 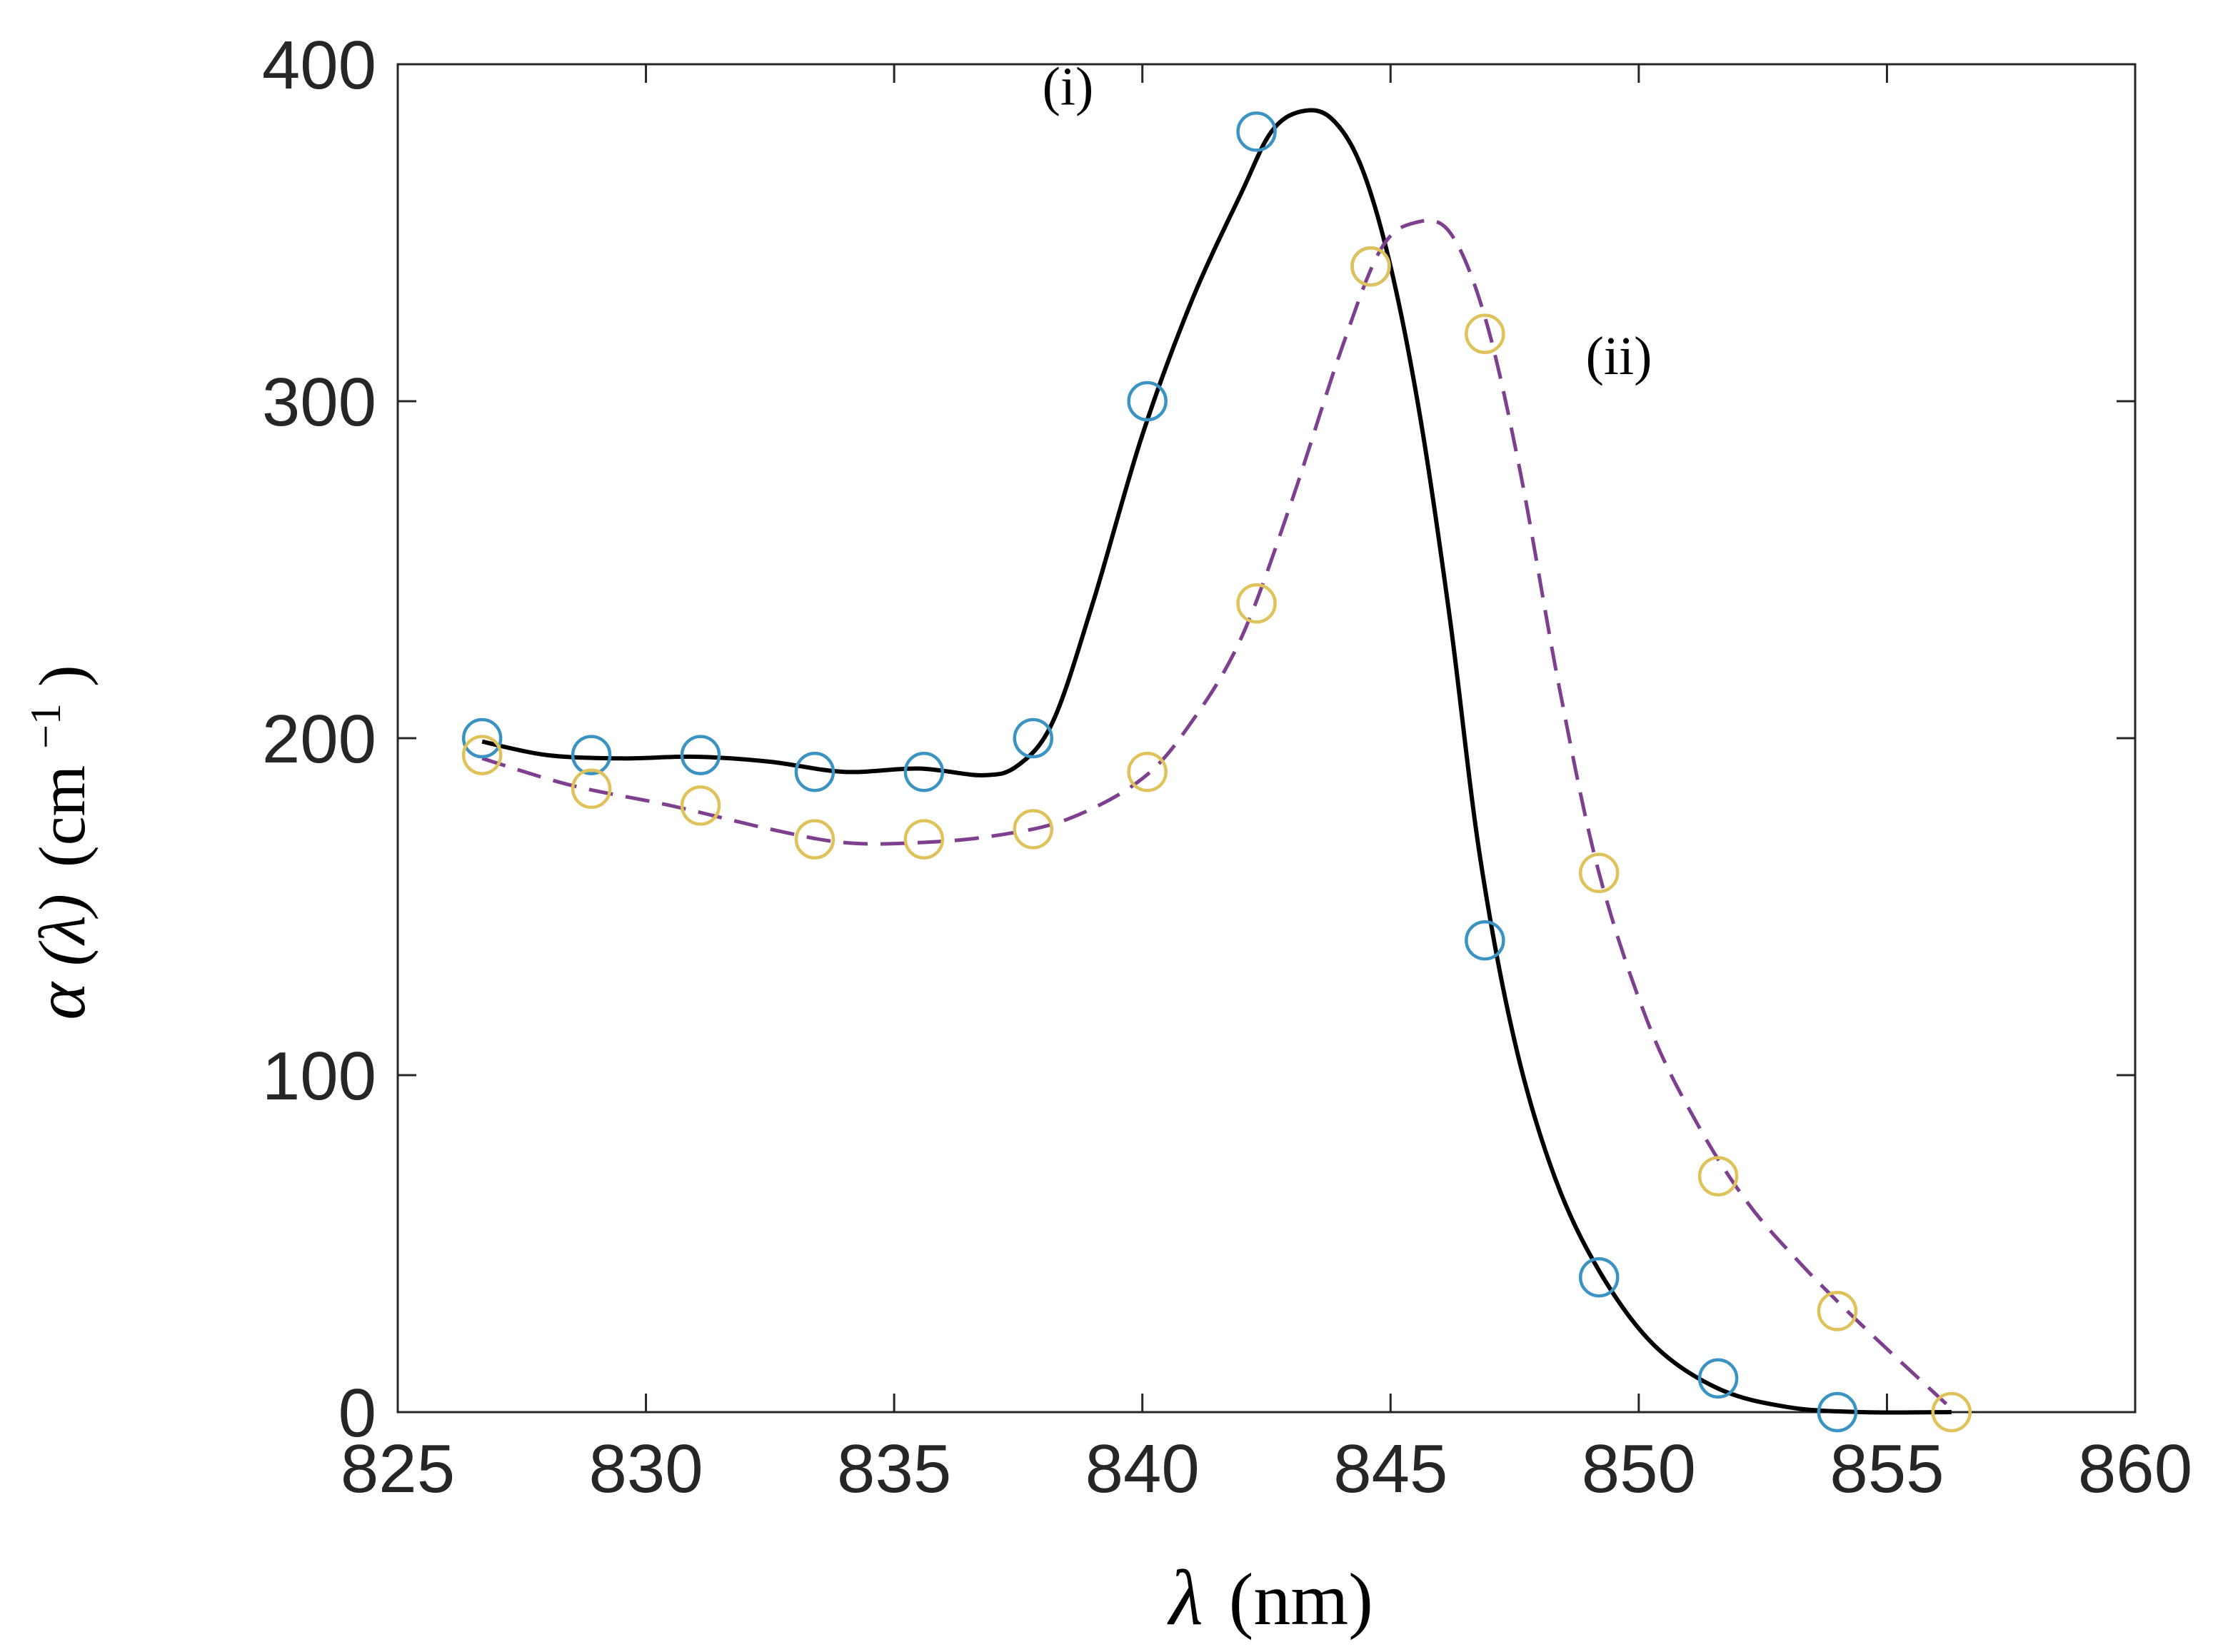 What do you see at coordinates (2135, 1469) in the screenshot?
I see `x-tick-label: 860` at bounding box center [2135, 1469].